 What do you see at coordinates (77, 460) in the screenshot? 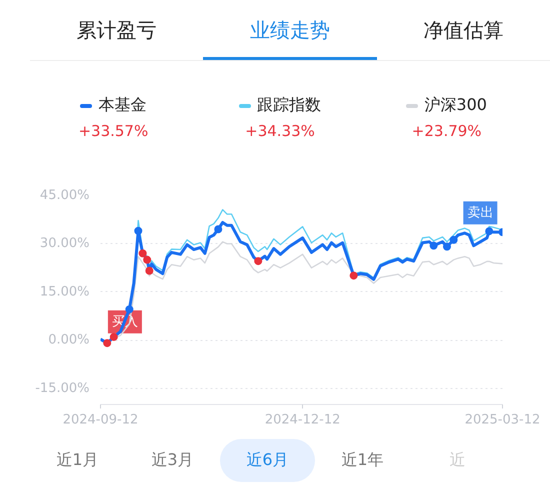
I see `text: 近1月` at bounding box center [77, 460].